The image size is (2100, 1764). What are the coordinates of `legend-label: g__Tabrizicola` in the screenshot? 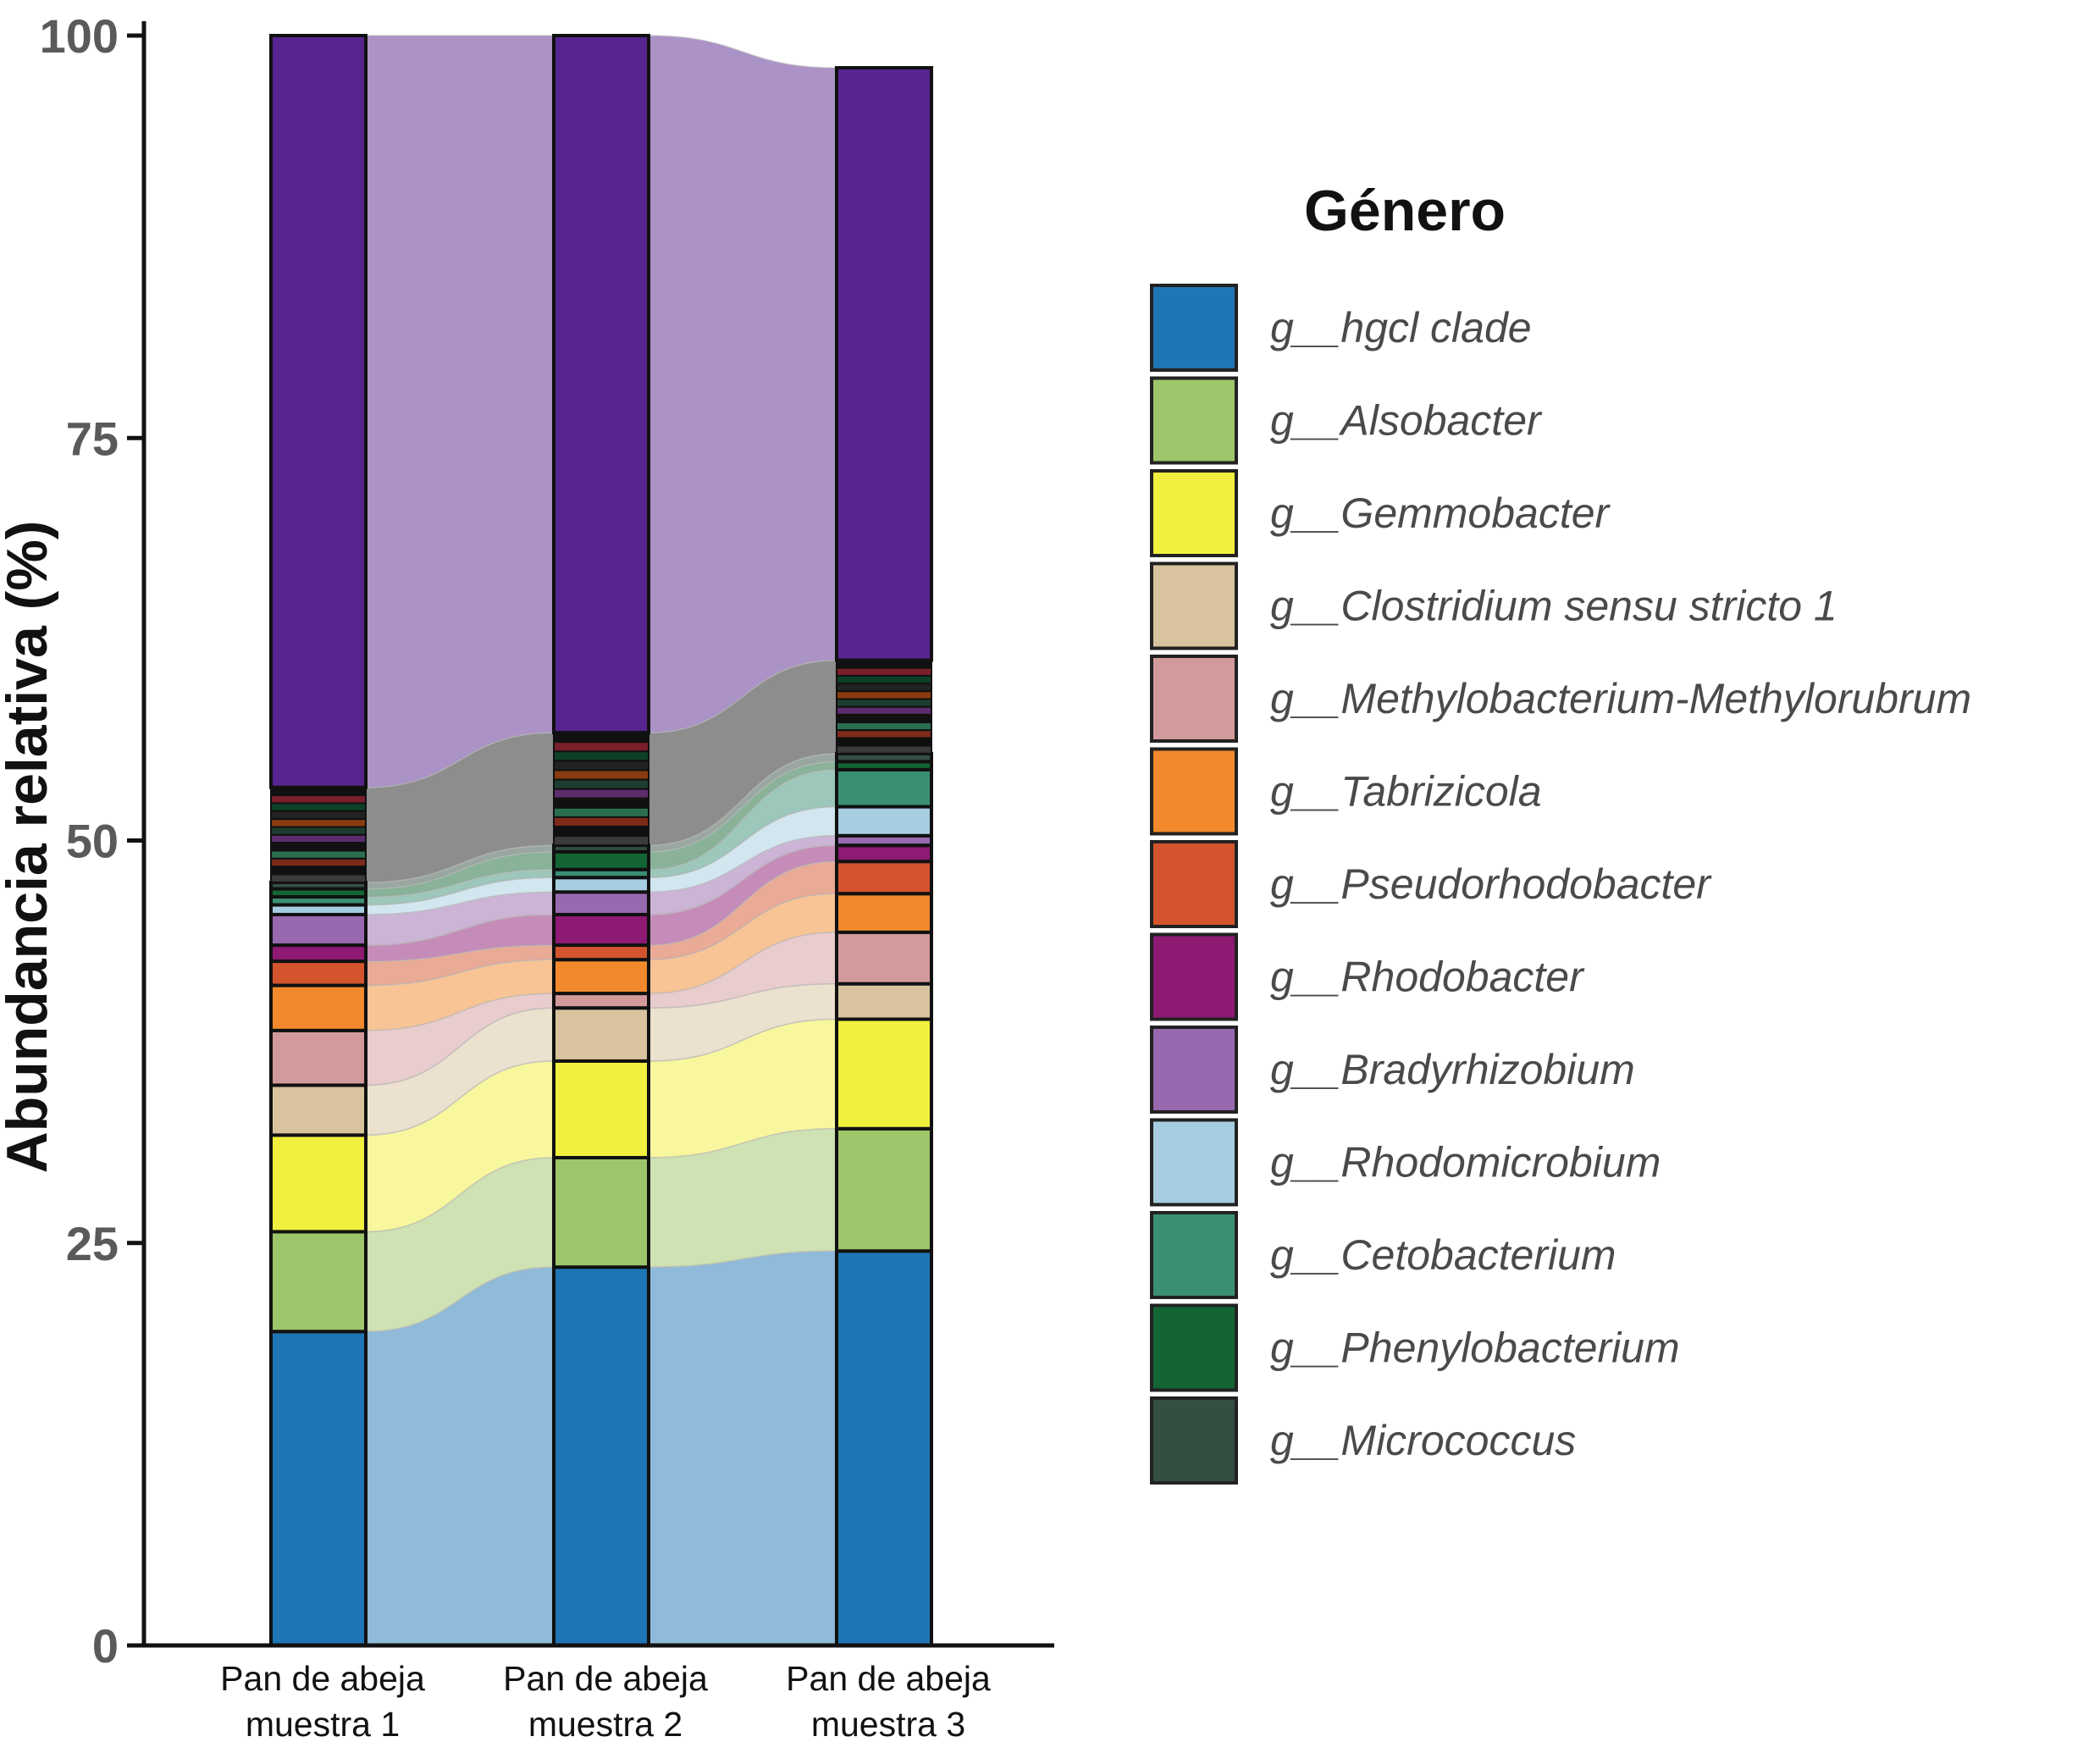 It's located at (1406, 792).